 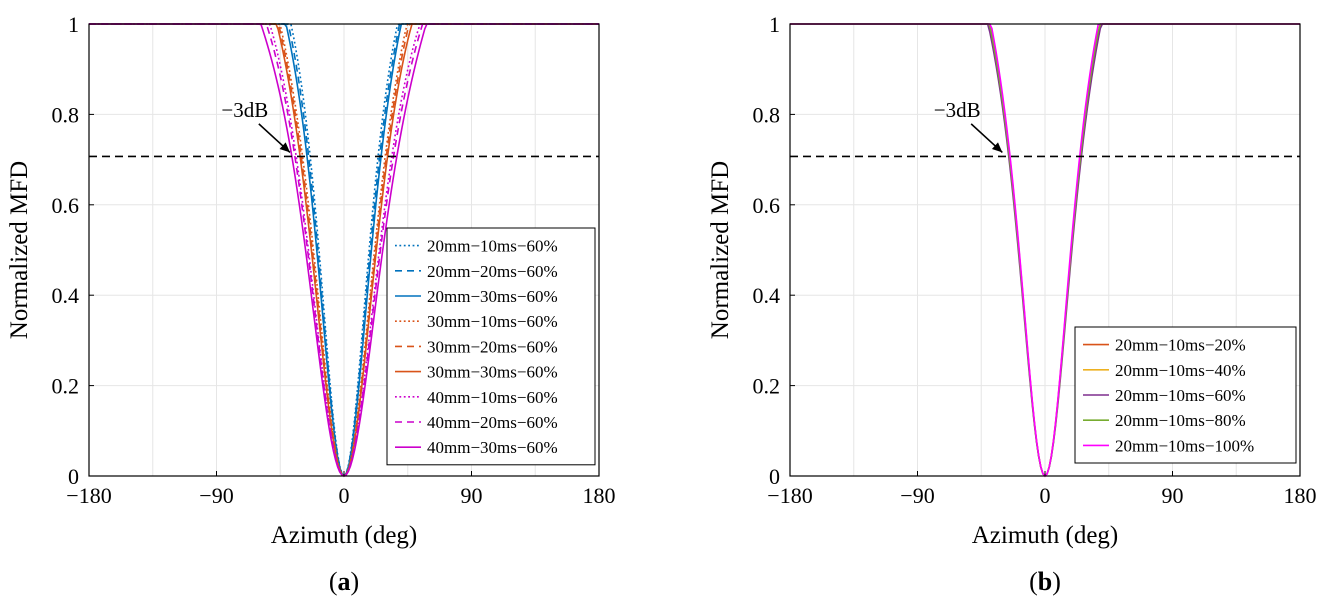 What do you see at coordinates (1180, 345) in the screenshot?
I see `legend-entry: 20mm−10ms−20%` at bounding box center [1180, 345].